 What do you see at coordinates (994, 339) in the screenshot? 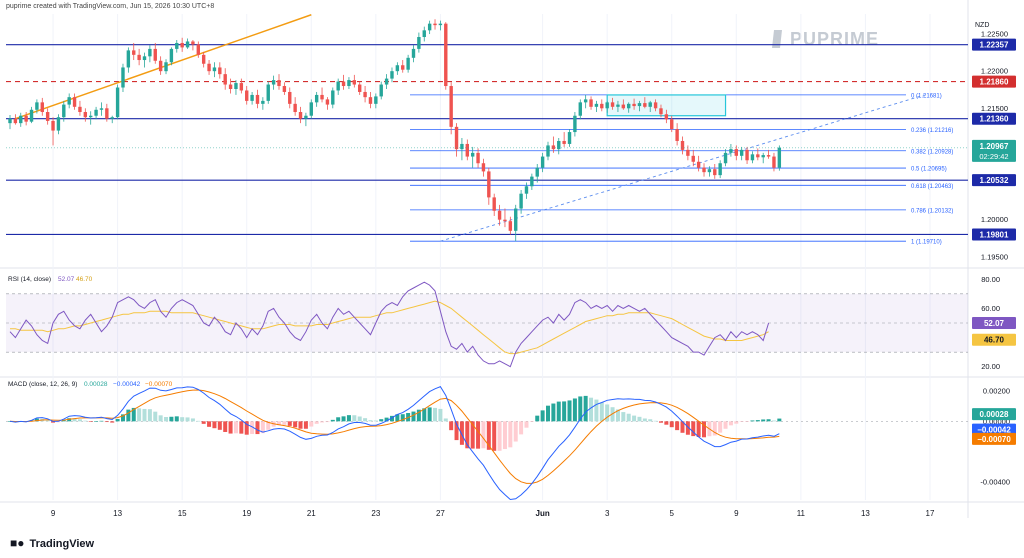
I see `rsi-ma-value-tag` at bounding box center [994, 339].